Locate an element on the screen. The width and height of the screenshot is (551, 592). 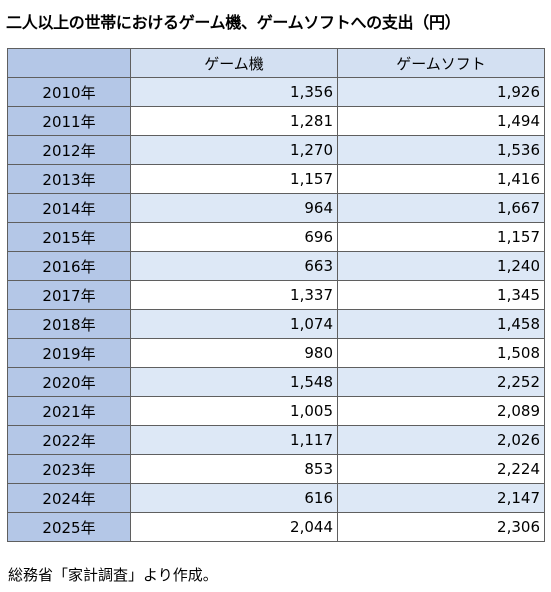
year-label: 2022年 is located at coordinates (69, 440).